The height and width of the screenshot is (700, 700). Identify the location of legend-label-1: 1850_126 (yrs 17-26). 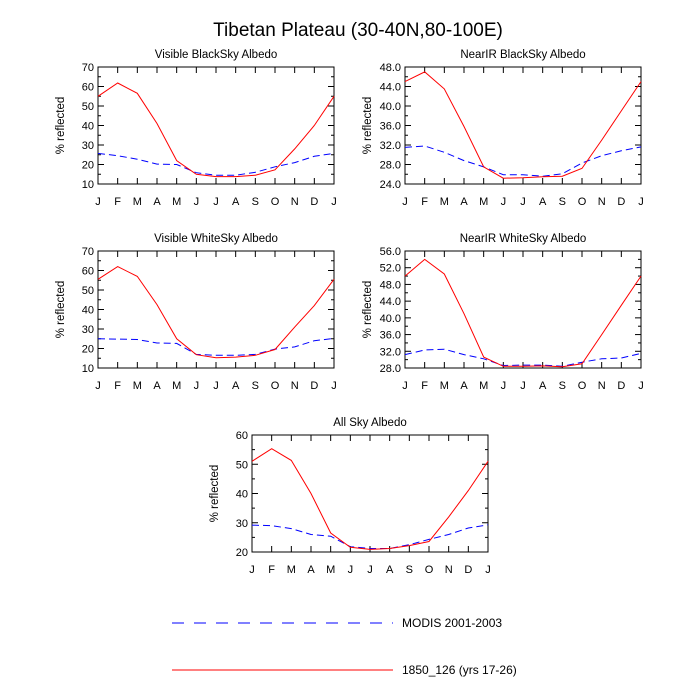
(459, 670).